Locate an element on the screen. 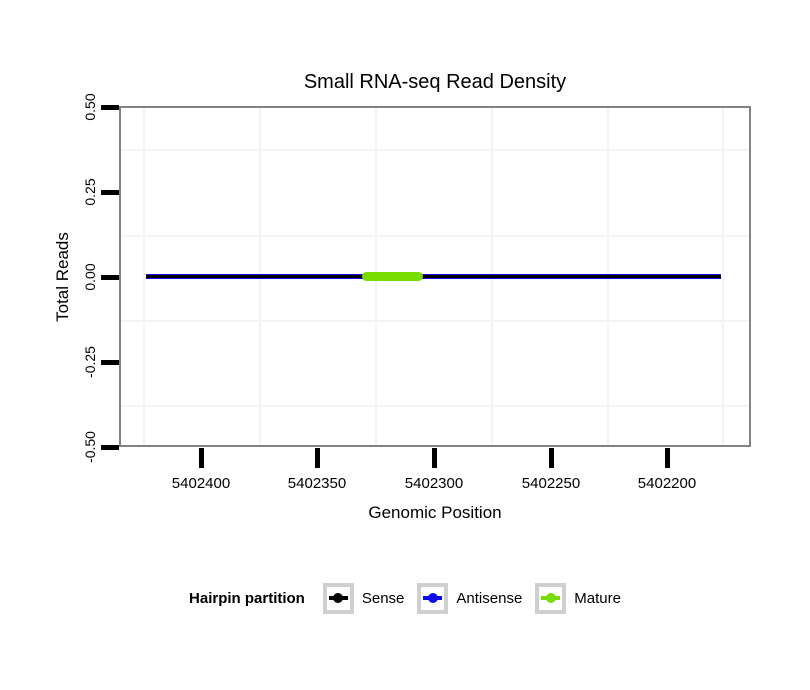 This screenshot has width=810, height=690. y-tick-label: 0.00 is located at coordinates (90, 277).